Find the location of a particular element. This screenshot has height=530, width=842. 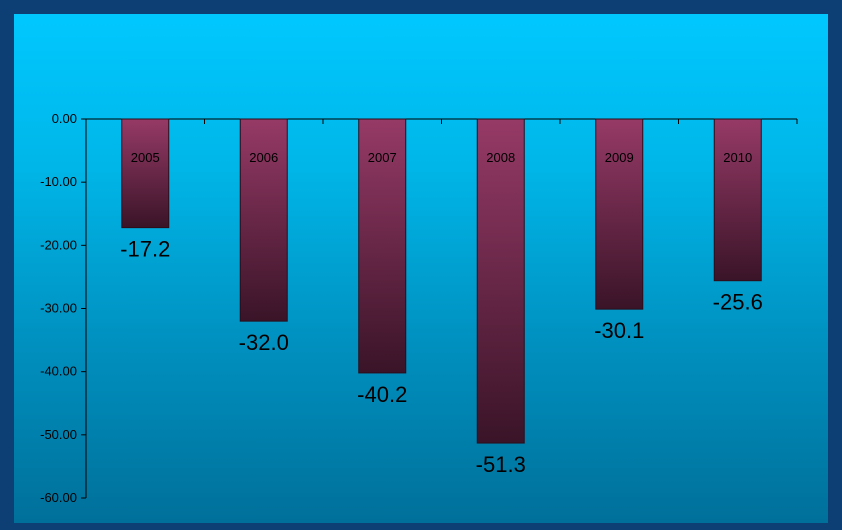

y-tick-label: -50.00 is located at coordinates (58, 434).